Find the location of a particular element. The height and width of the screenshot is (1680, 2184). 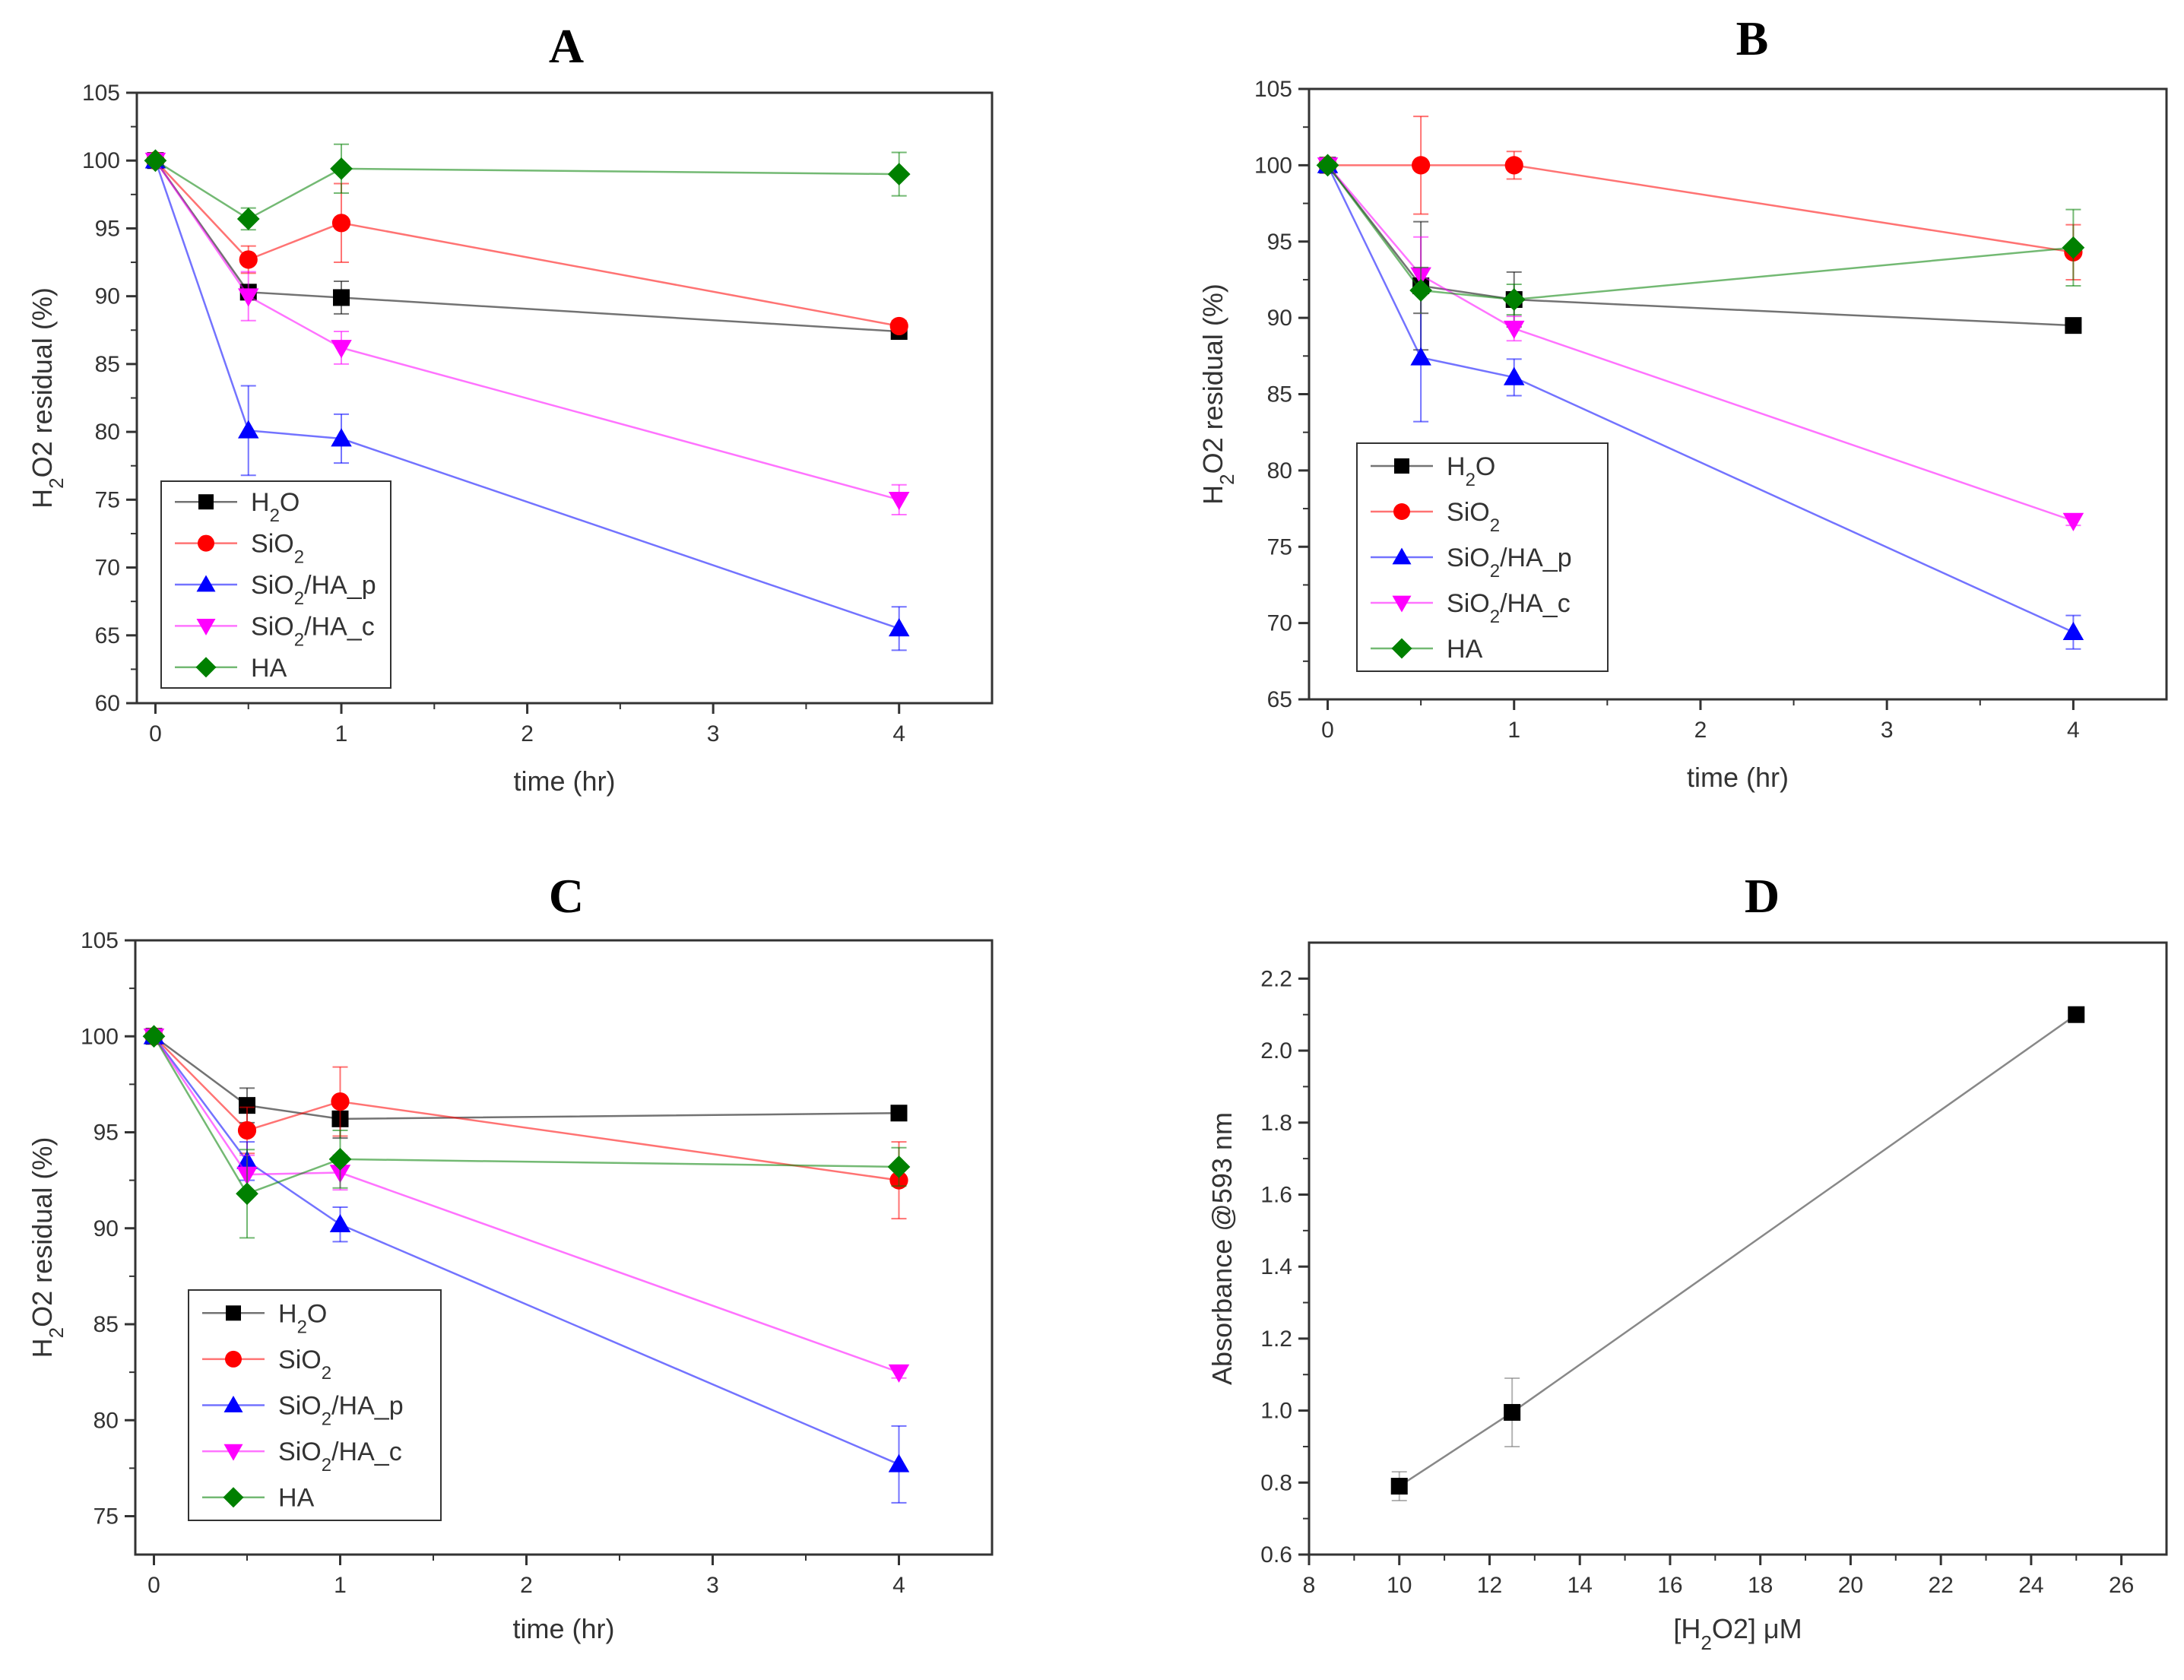

x-tick-label: 12 is located at coordinates (1489, 1585).